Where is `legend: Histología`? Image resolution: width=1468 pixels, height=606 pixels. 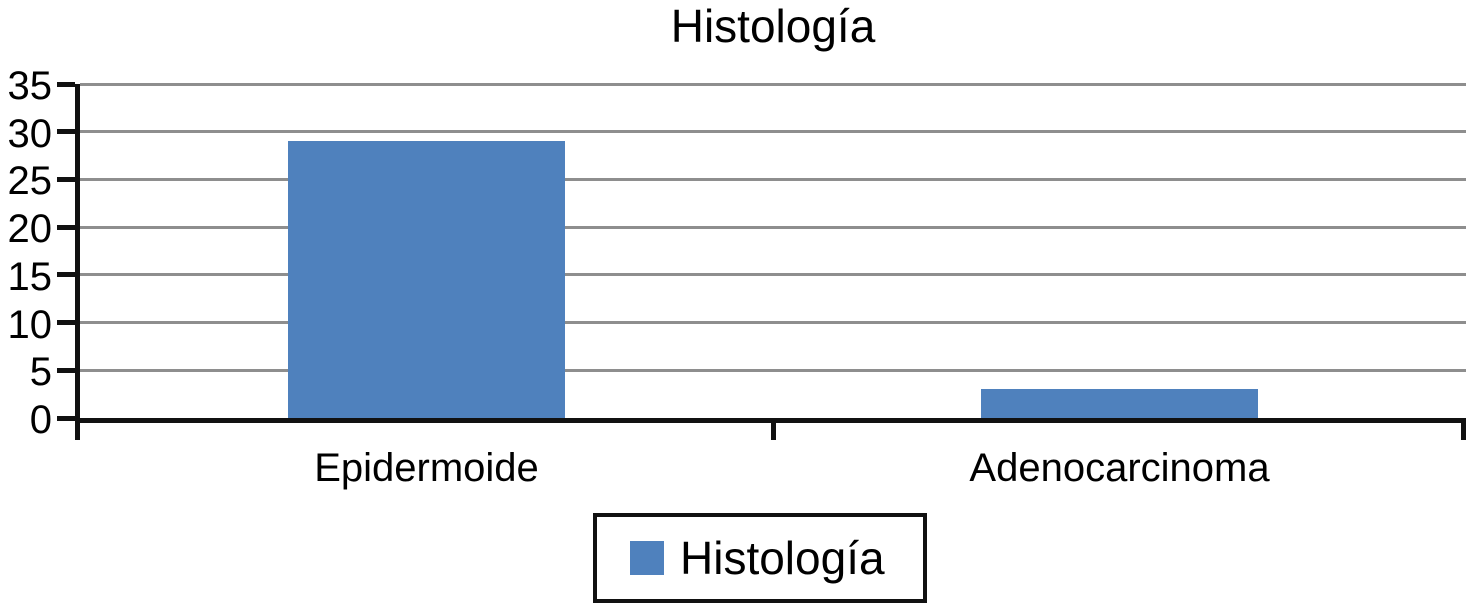
legend: Histología is located at coordinates (760, 558).